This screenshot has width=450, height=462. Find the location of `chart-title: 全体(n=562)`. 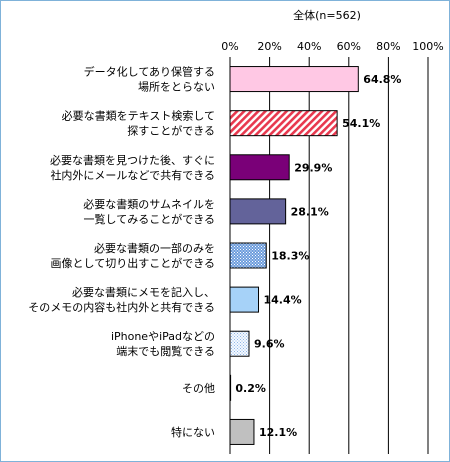

chart-title: 全体(n=562) is located at coordinates (327, 15).